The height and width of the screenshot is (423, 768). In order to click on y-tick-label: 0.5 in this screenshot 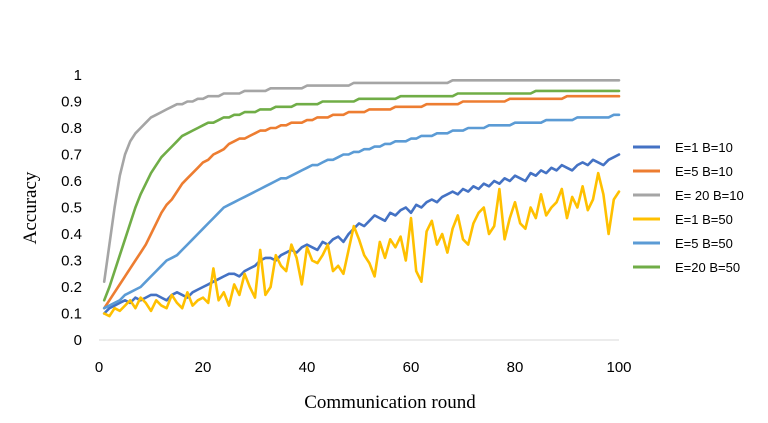, I will do `click(71, 208)`.